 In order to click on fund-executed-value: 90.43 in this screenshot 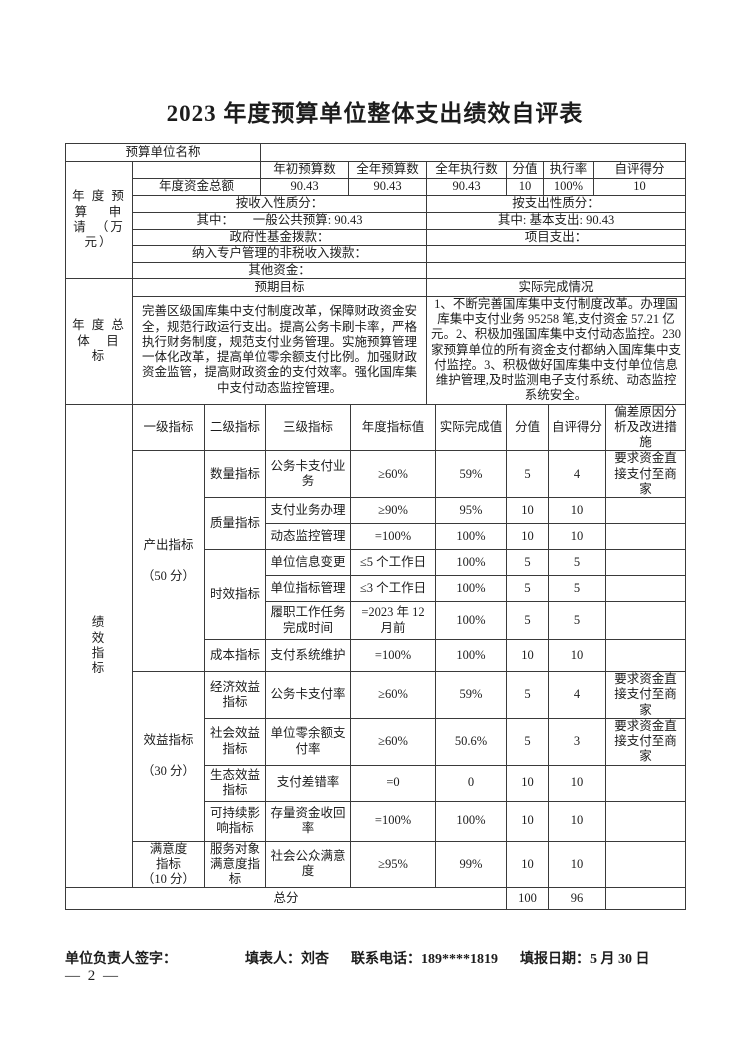, I will do `click(467, 187)`.